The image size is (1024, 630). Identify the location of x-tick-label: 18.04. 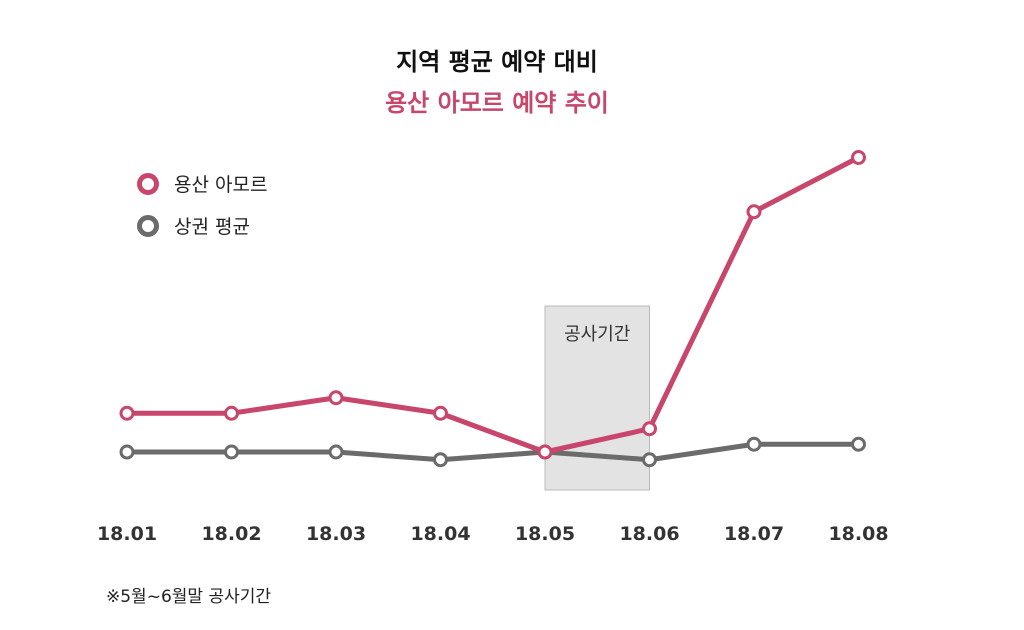
(440, 534).